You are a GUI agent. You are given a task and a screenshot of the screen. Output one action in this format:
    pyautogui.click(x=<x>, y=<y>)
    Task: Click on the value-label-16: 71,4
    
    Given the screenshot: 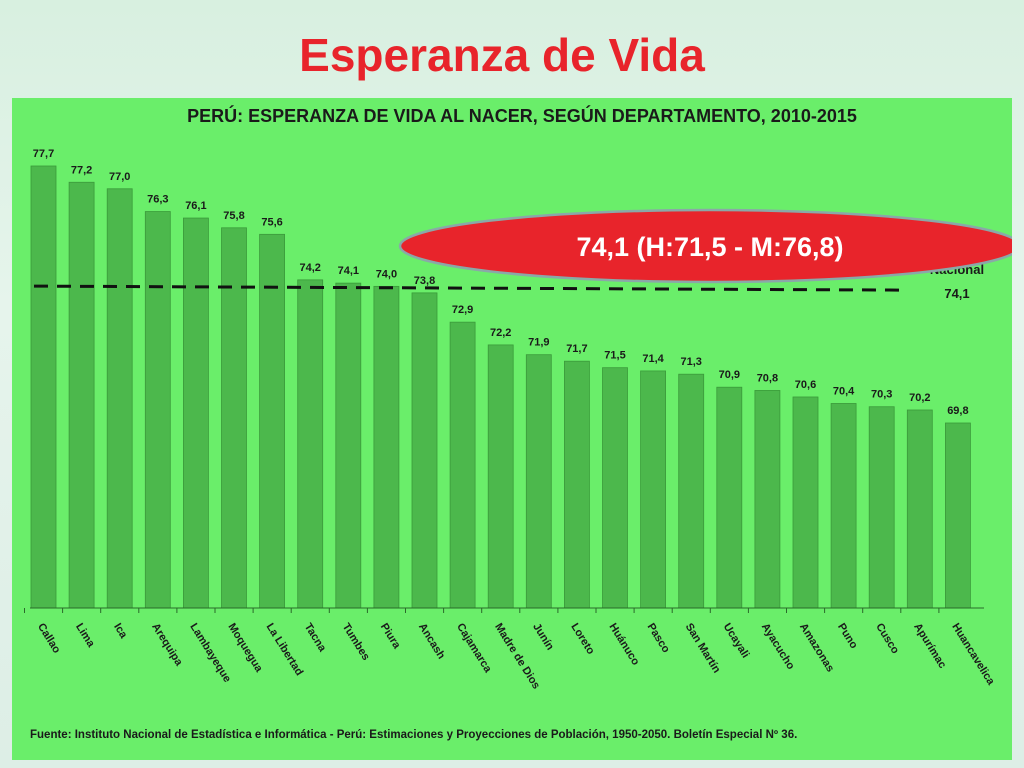 What is the action you would take?
    pyautogui.click(x=653, y=359)
    